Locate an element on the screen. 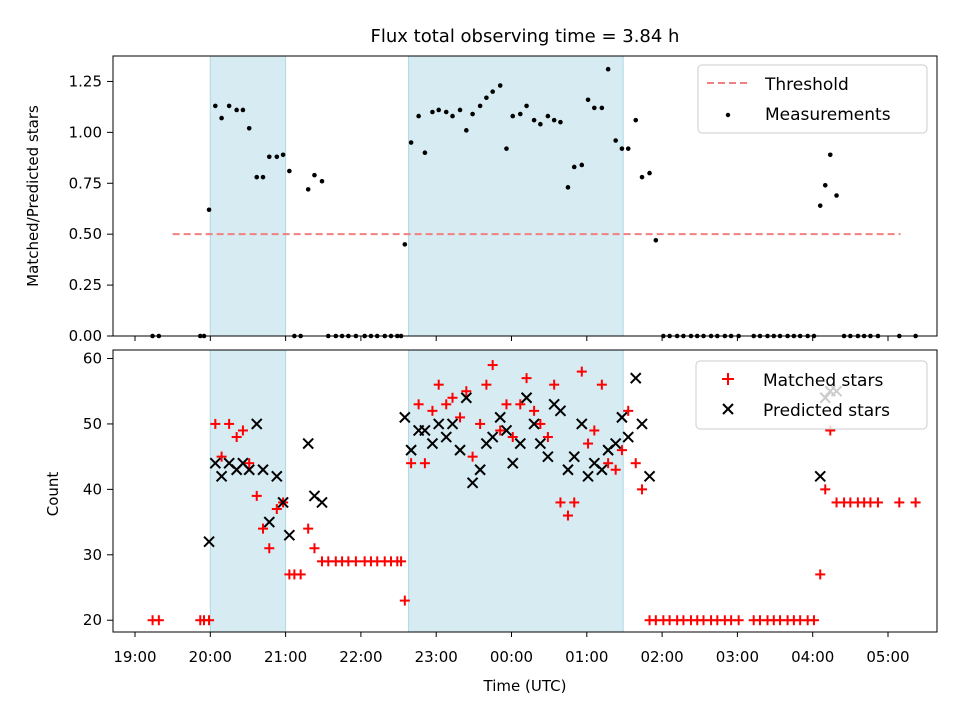  bottom-y-axis: 20 30 40 50 60 is located at coordinates (98, 489).